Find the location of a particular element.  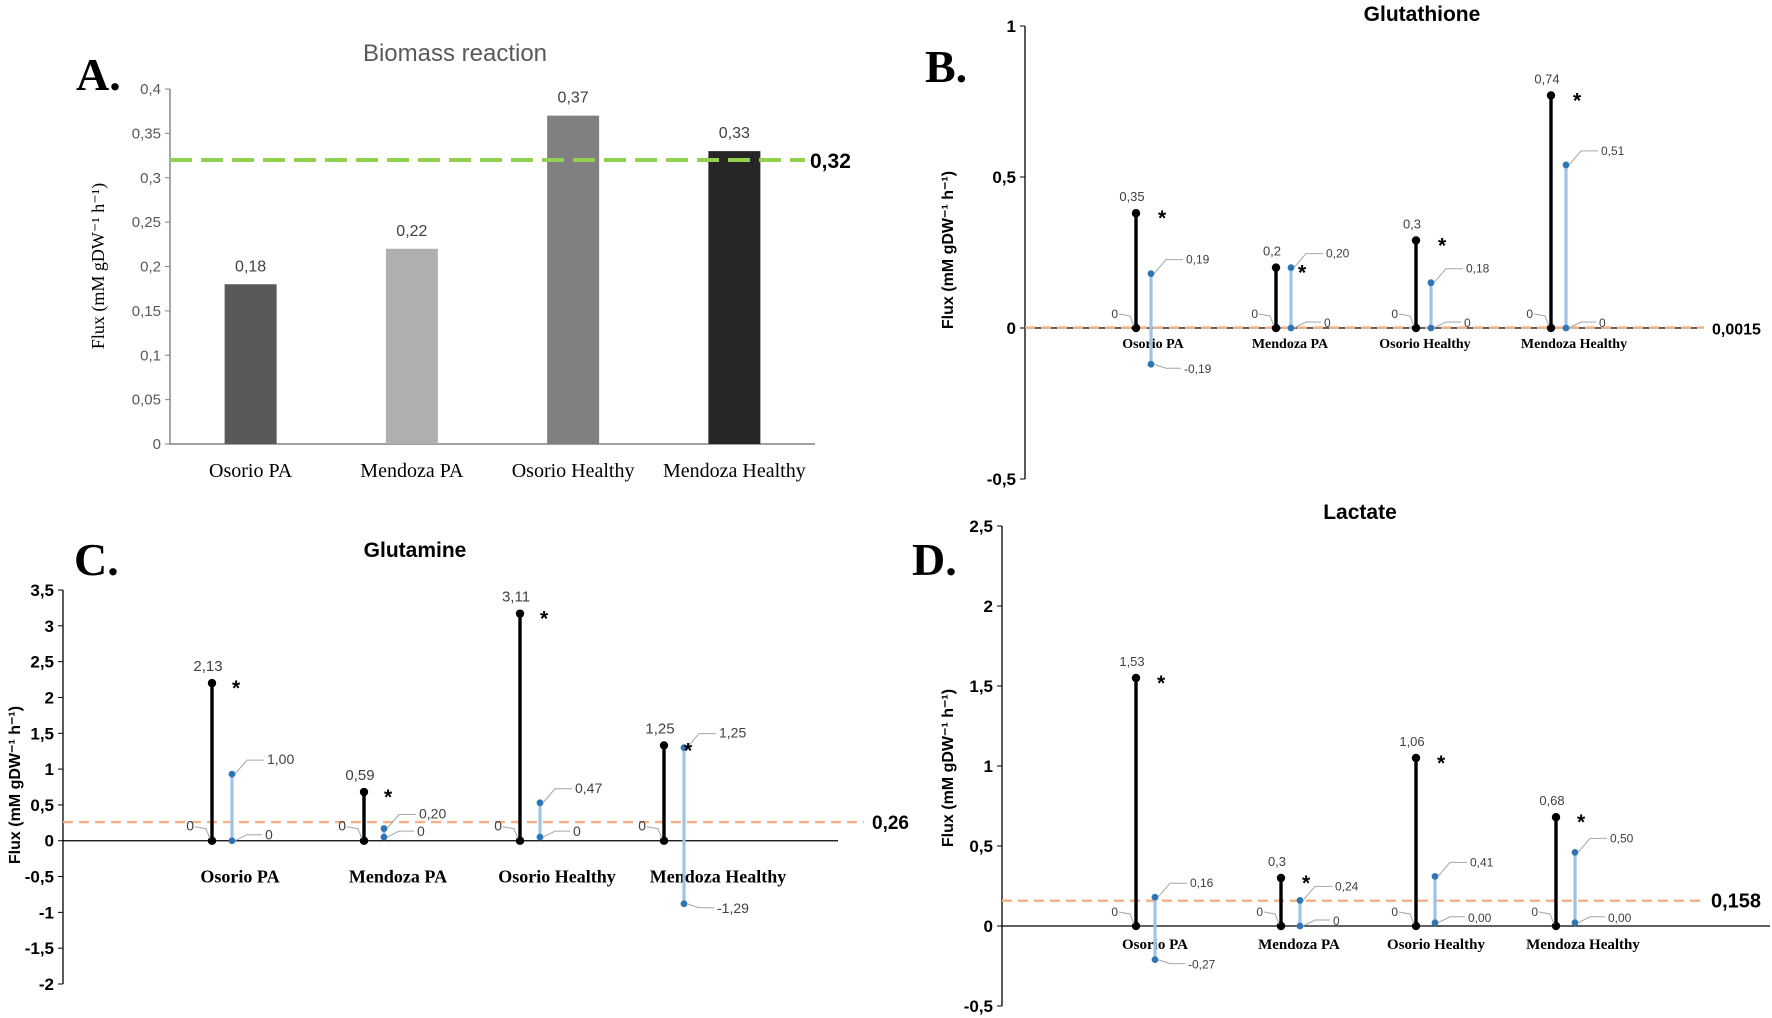

y-tick-label-b: -0,5 is located at coordinates (1001, 479).